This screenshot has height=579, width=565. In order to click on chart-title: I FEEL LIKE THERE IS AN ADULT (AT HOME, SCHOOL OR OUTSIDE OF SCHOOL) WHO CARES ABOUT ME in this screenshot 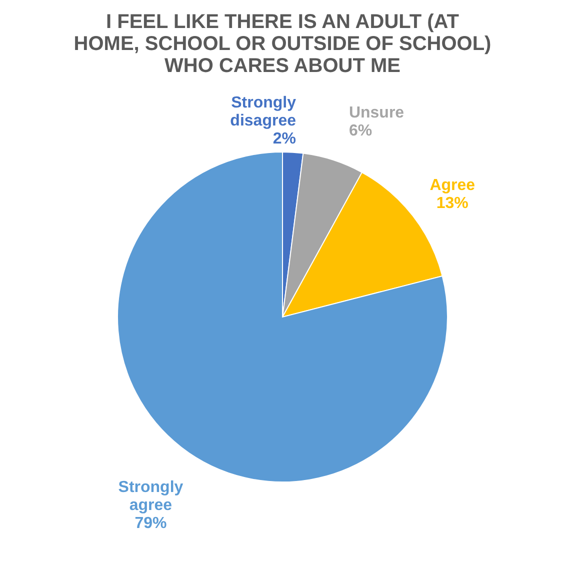, I will do `click(283, 44)`.